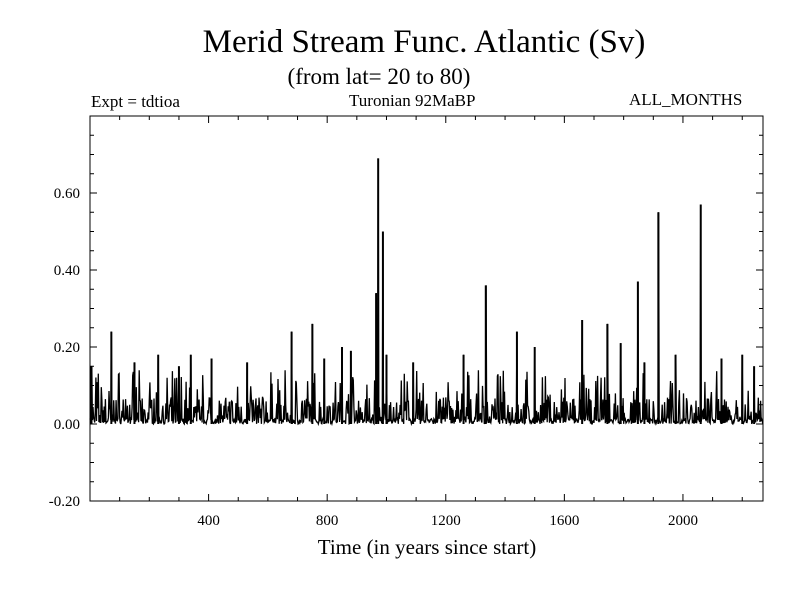  I want to click on y-tick-label: 0.60, so click(67, 194).